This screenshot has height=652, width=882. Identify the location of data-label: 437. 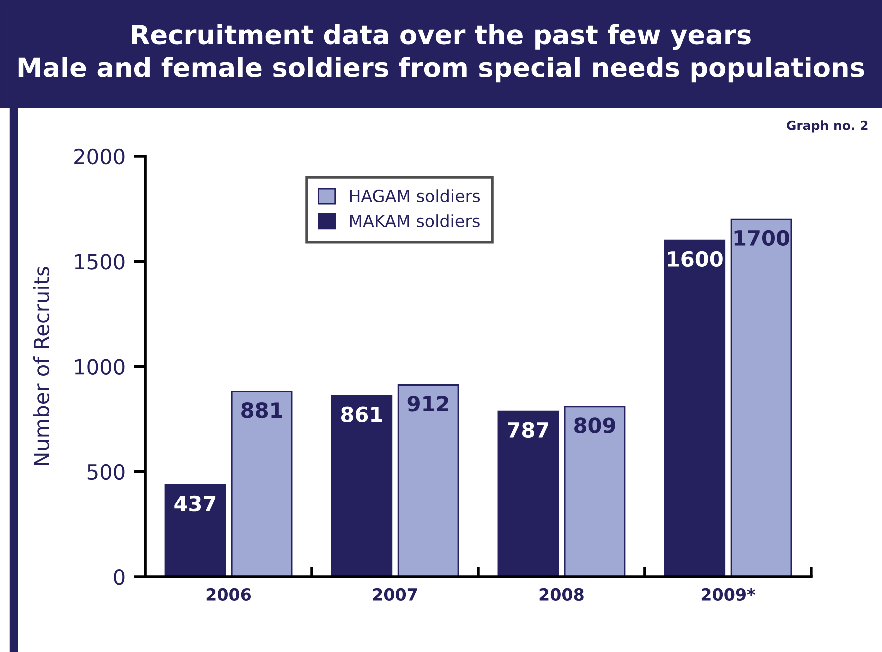
(195, 504).